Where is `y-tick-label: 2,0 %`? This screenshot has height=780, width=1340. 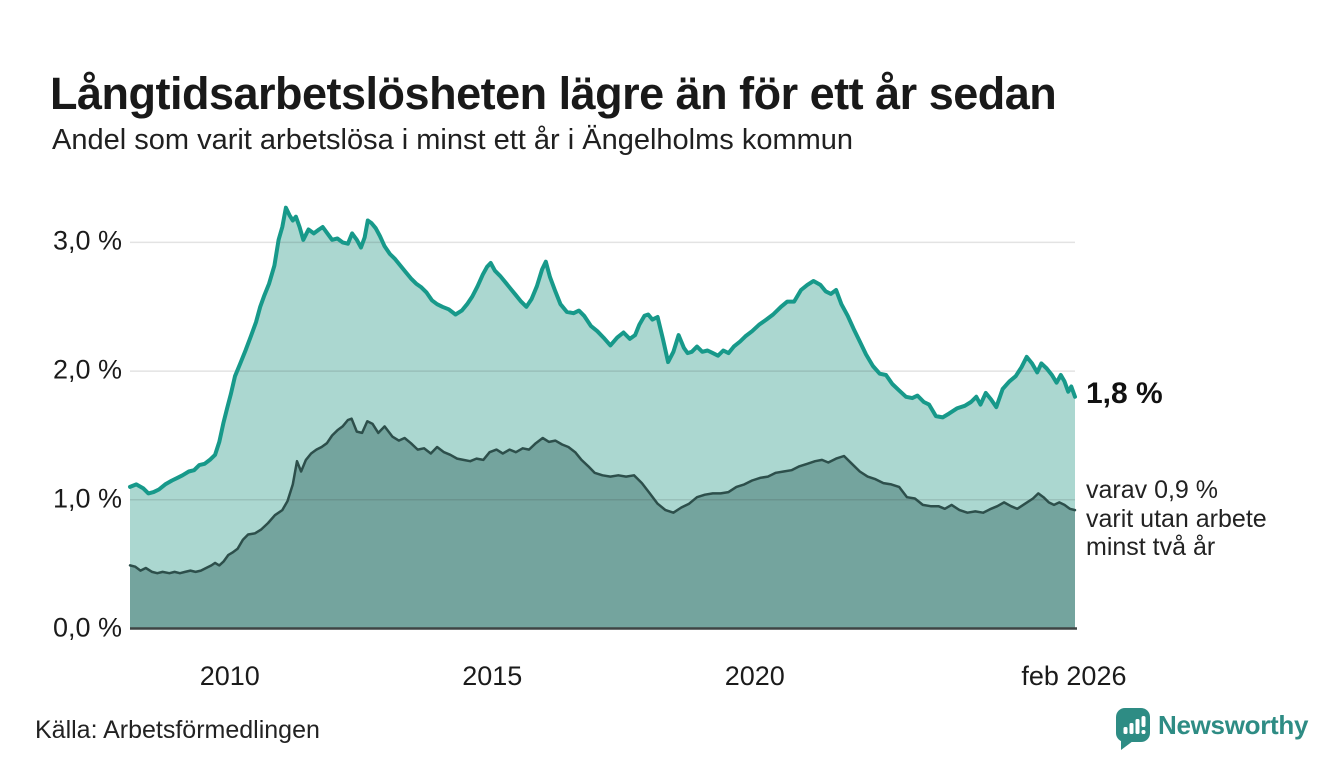 y-tick-label: 2,0 % is located at coordinates (87, 369).